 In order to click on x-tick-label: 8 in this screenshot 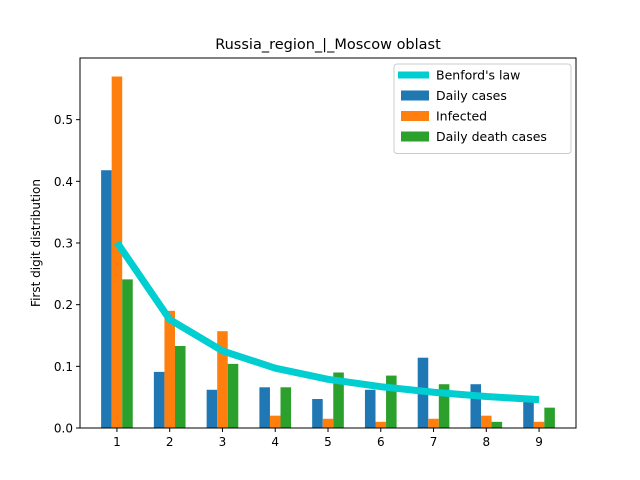, I will do `click(486, 442)`.